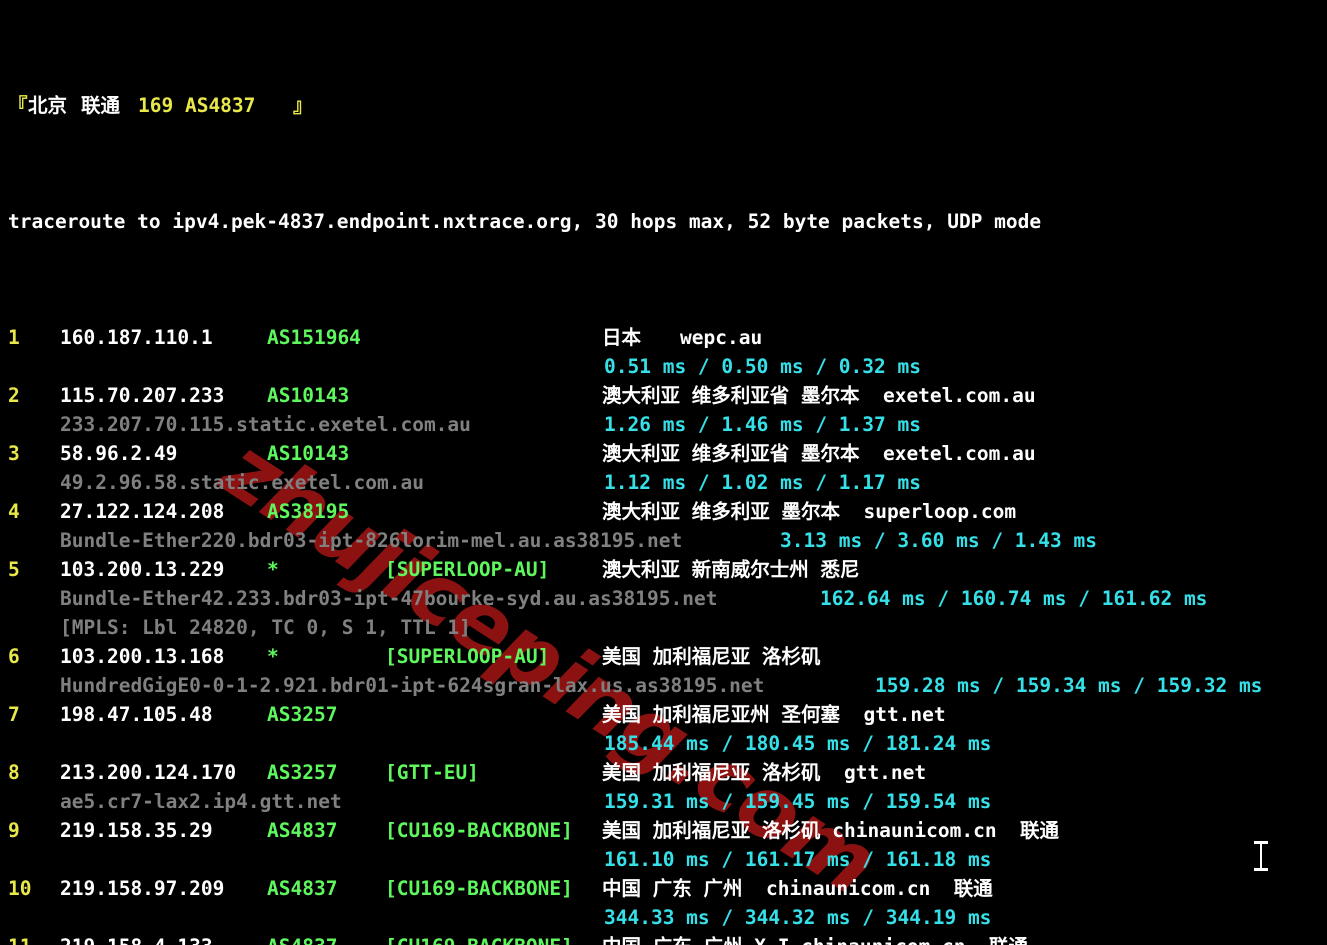 The width and height of the screenshot is (1327, 945). What do you see at coordinates (14, 453) in the screenshot?
I see `hop-number: 3` at bounding box center [14, 453].